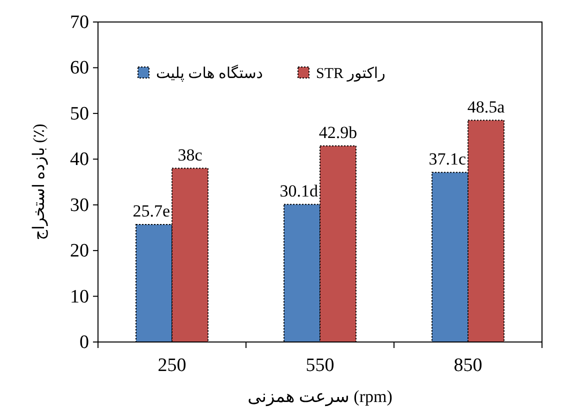  I want to click on x-tick-label: 250, so click(172, 365).